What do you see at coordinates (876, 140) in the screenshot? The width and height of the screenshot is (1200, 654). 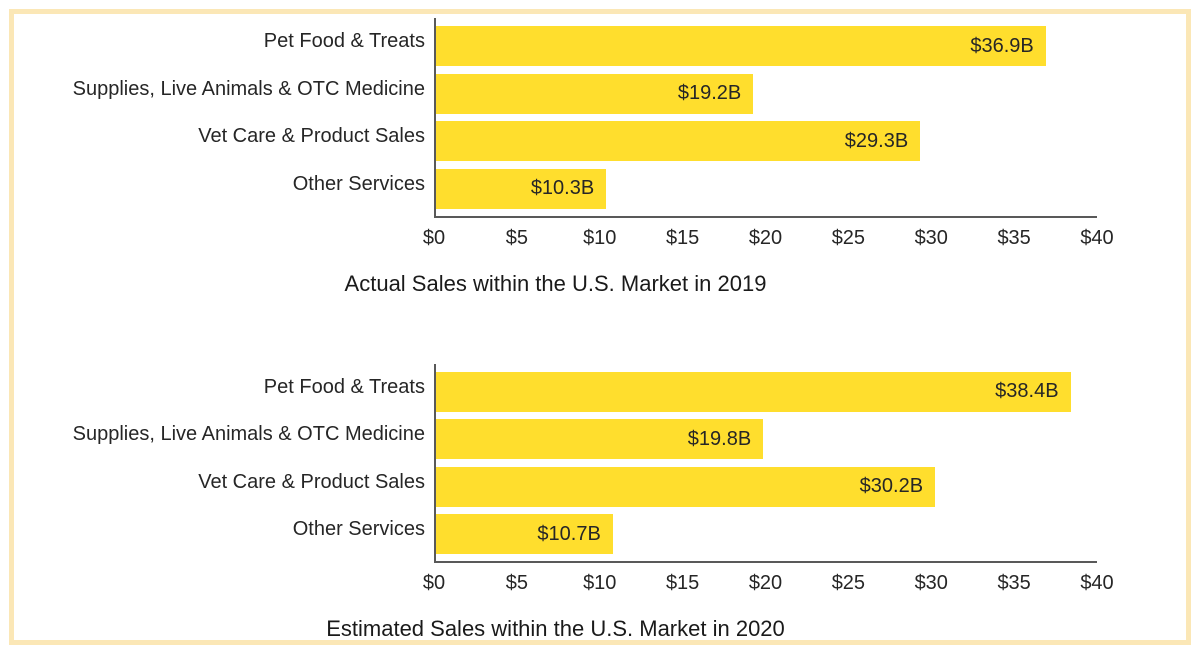 I see `value-label: $29.3B` at bounding box center [876, 140].